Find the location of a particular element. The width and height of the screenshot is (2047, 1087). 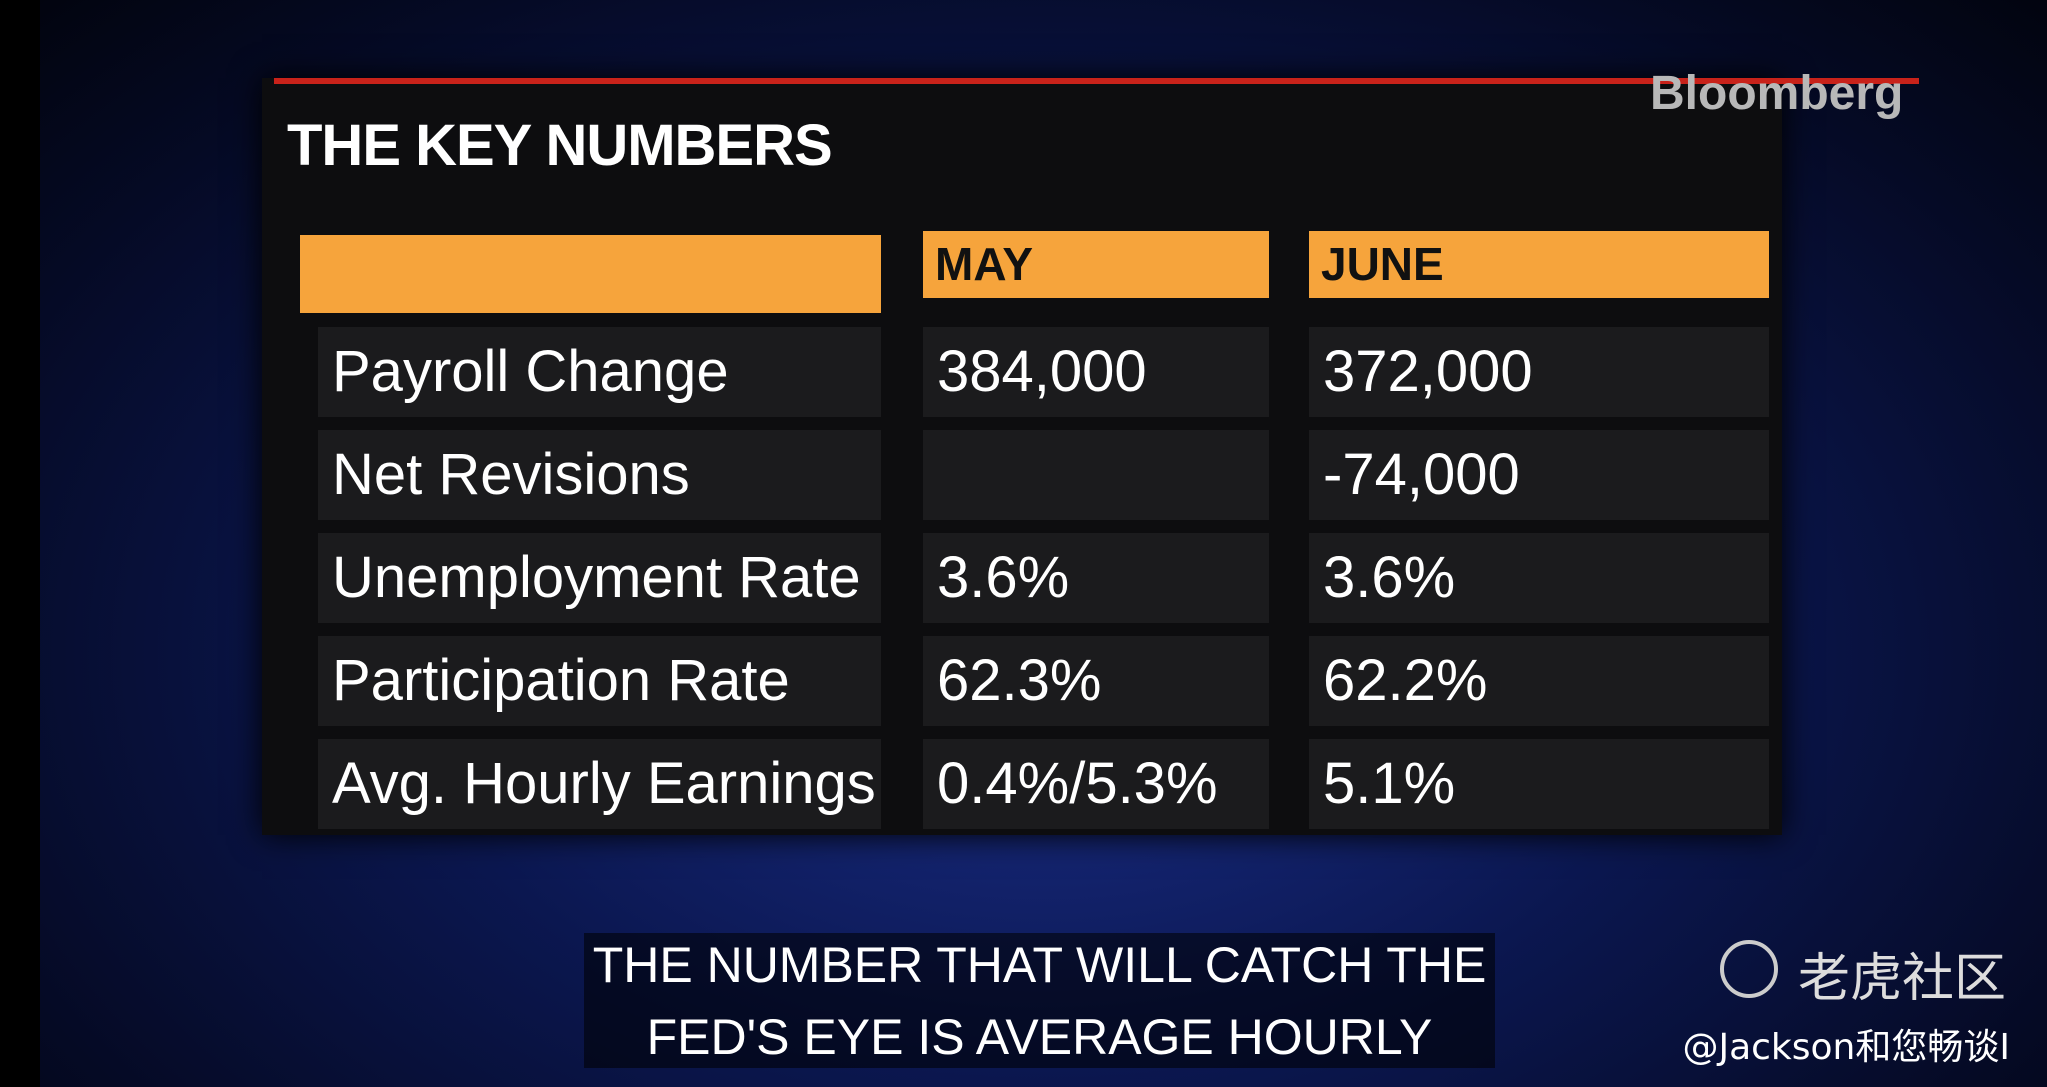

row-label: Participation Rate is located at coordinates (599, 681).